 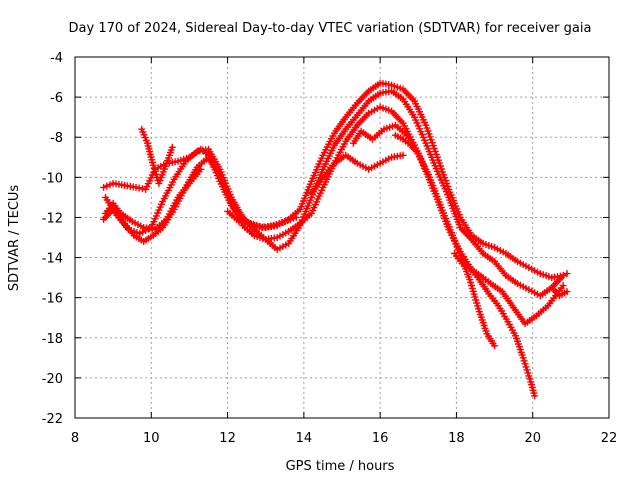 I want to click on y-tick-label: -4, so click(x=56, y=58).